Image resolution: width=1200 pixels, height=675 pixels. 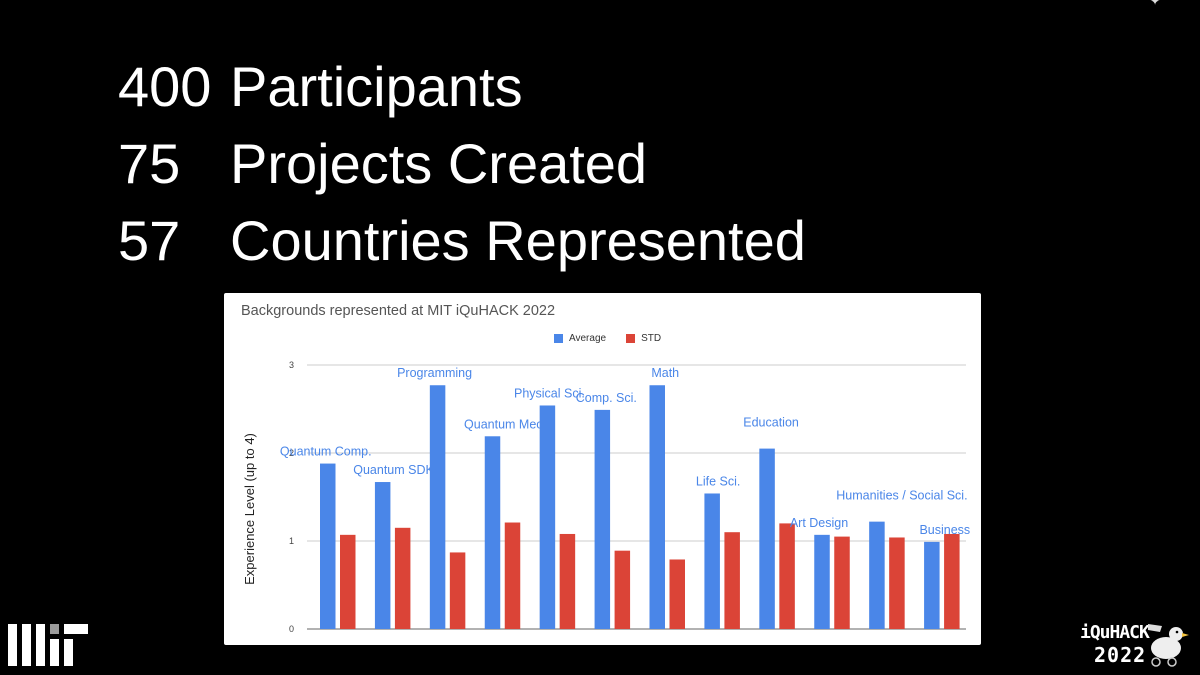 What do you see at coordinates (249, 509) in the screenshot?
I see `y-axis-label: Experience Level (up to 4)` at bounding box center [249, 509].